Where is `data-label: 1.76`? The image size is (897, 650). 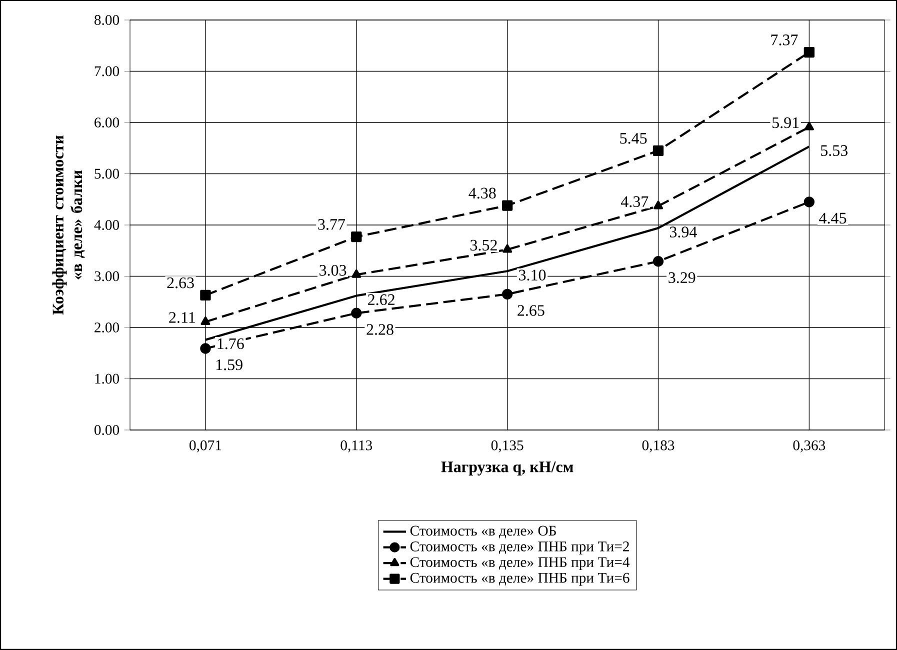
data-label: 1.76 is located at coordinates (231, 344).